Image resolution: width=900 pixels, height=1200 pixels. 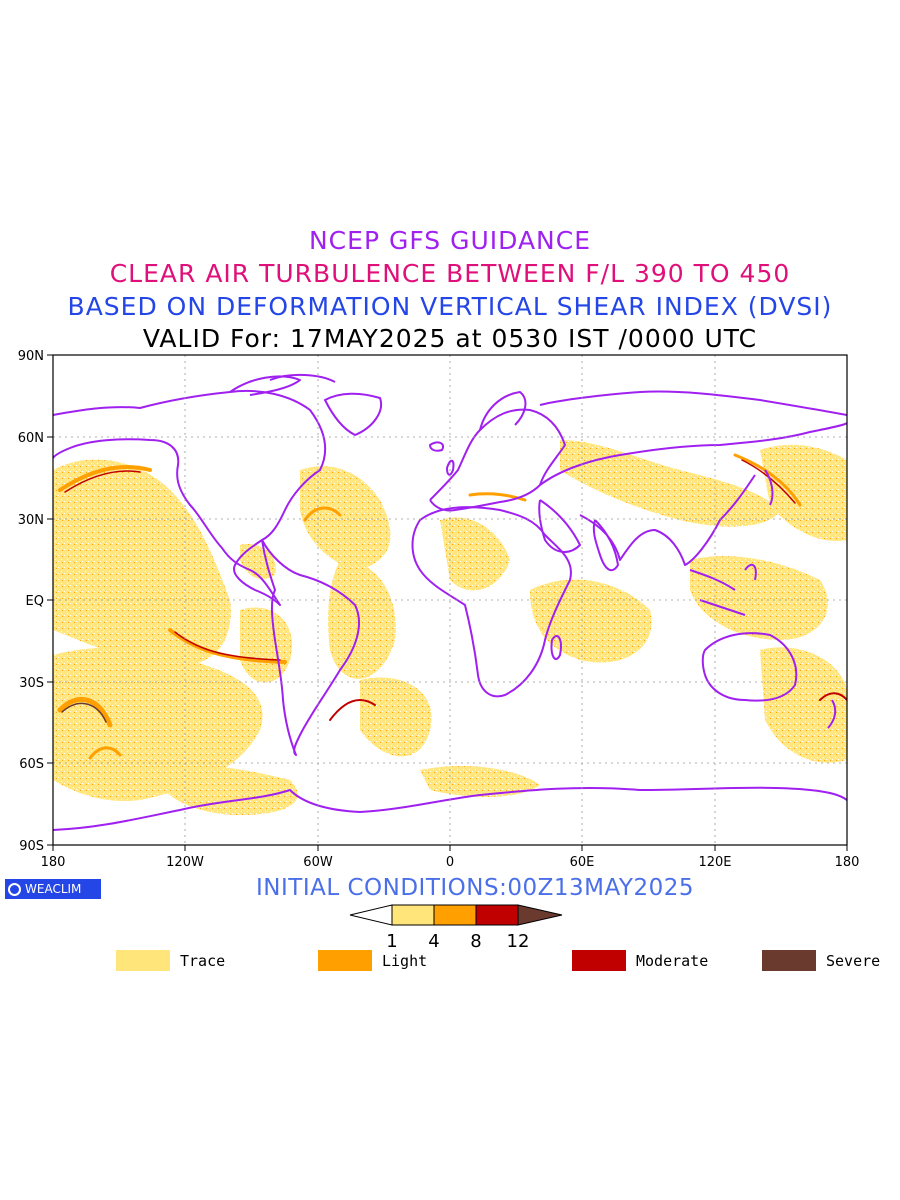 I want to click on colorbar-tick: 1, so click(x=391, y=941).